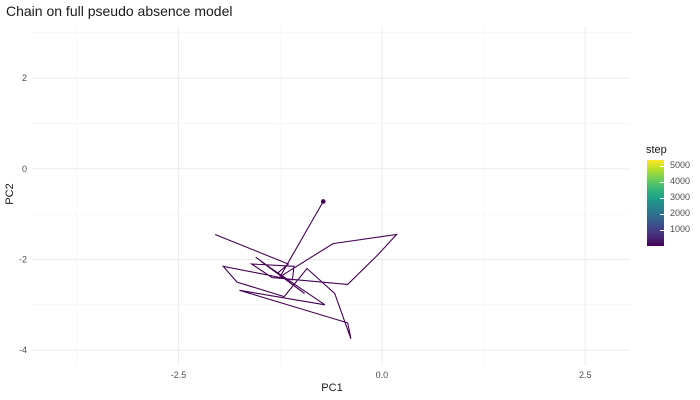 Image resolution: width=700 pixels, height=400 pixels. What do you see at coordinates (680, 165) in the screenshot?
I see `legend-label: 5000` at bounding box center [680, 165].